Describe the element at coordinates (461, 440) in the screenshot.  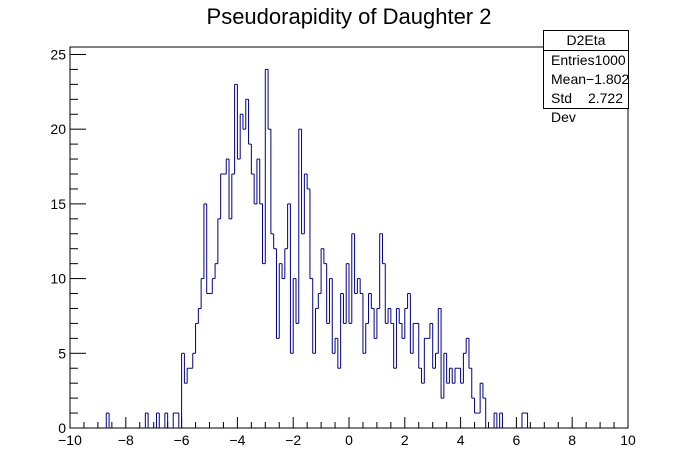
I see `x-tick-label: 4` at that location.